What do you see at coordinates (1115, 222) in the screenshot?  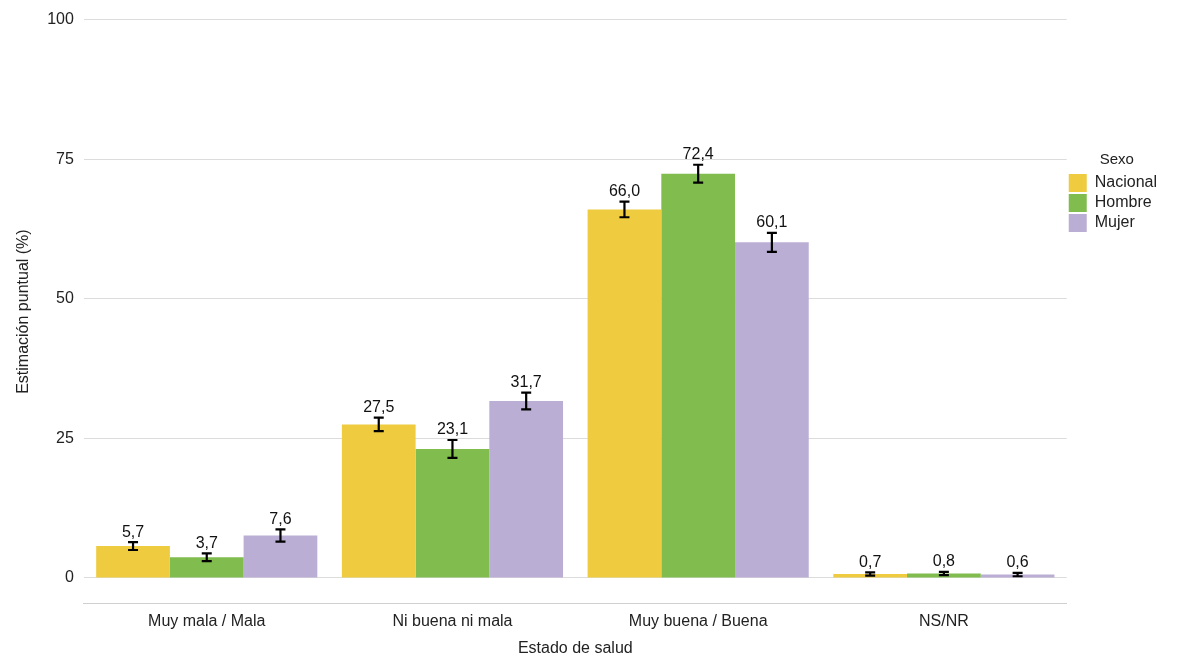 I see `legend-label: Mujer` at bounding box center [1115, 222].